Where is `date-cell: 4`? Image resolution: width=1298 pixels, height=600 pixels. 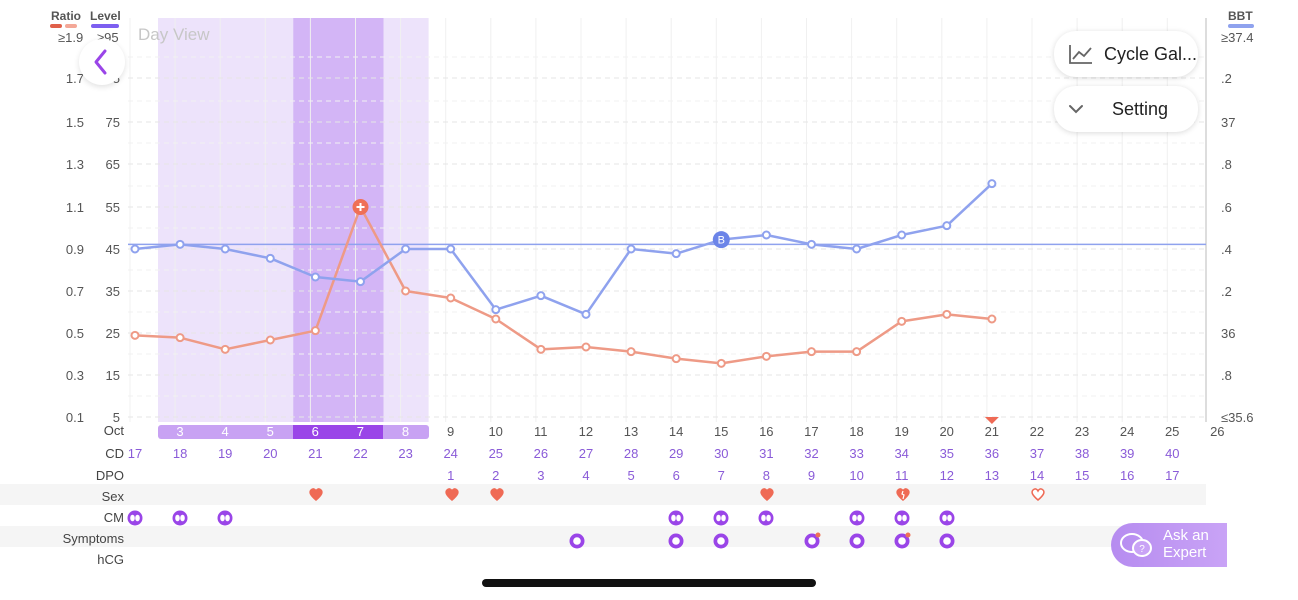
date-cell: 4 is located at coordinates (225, 431).